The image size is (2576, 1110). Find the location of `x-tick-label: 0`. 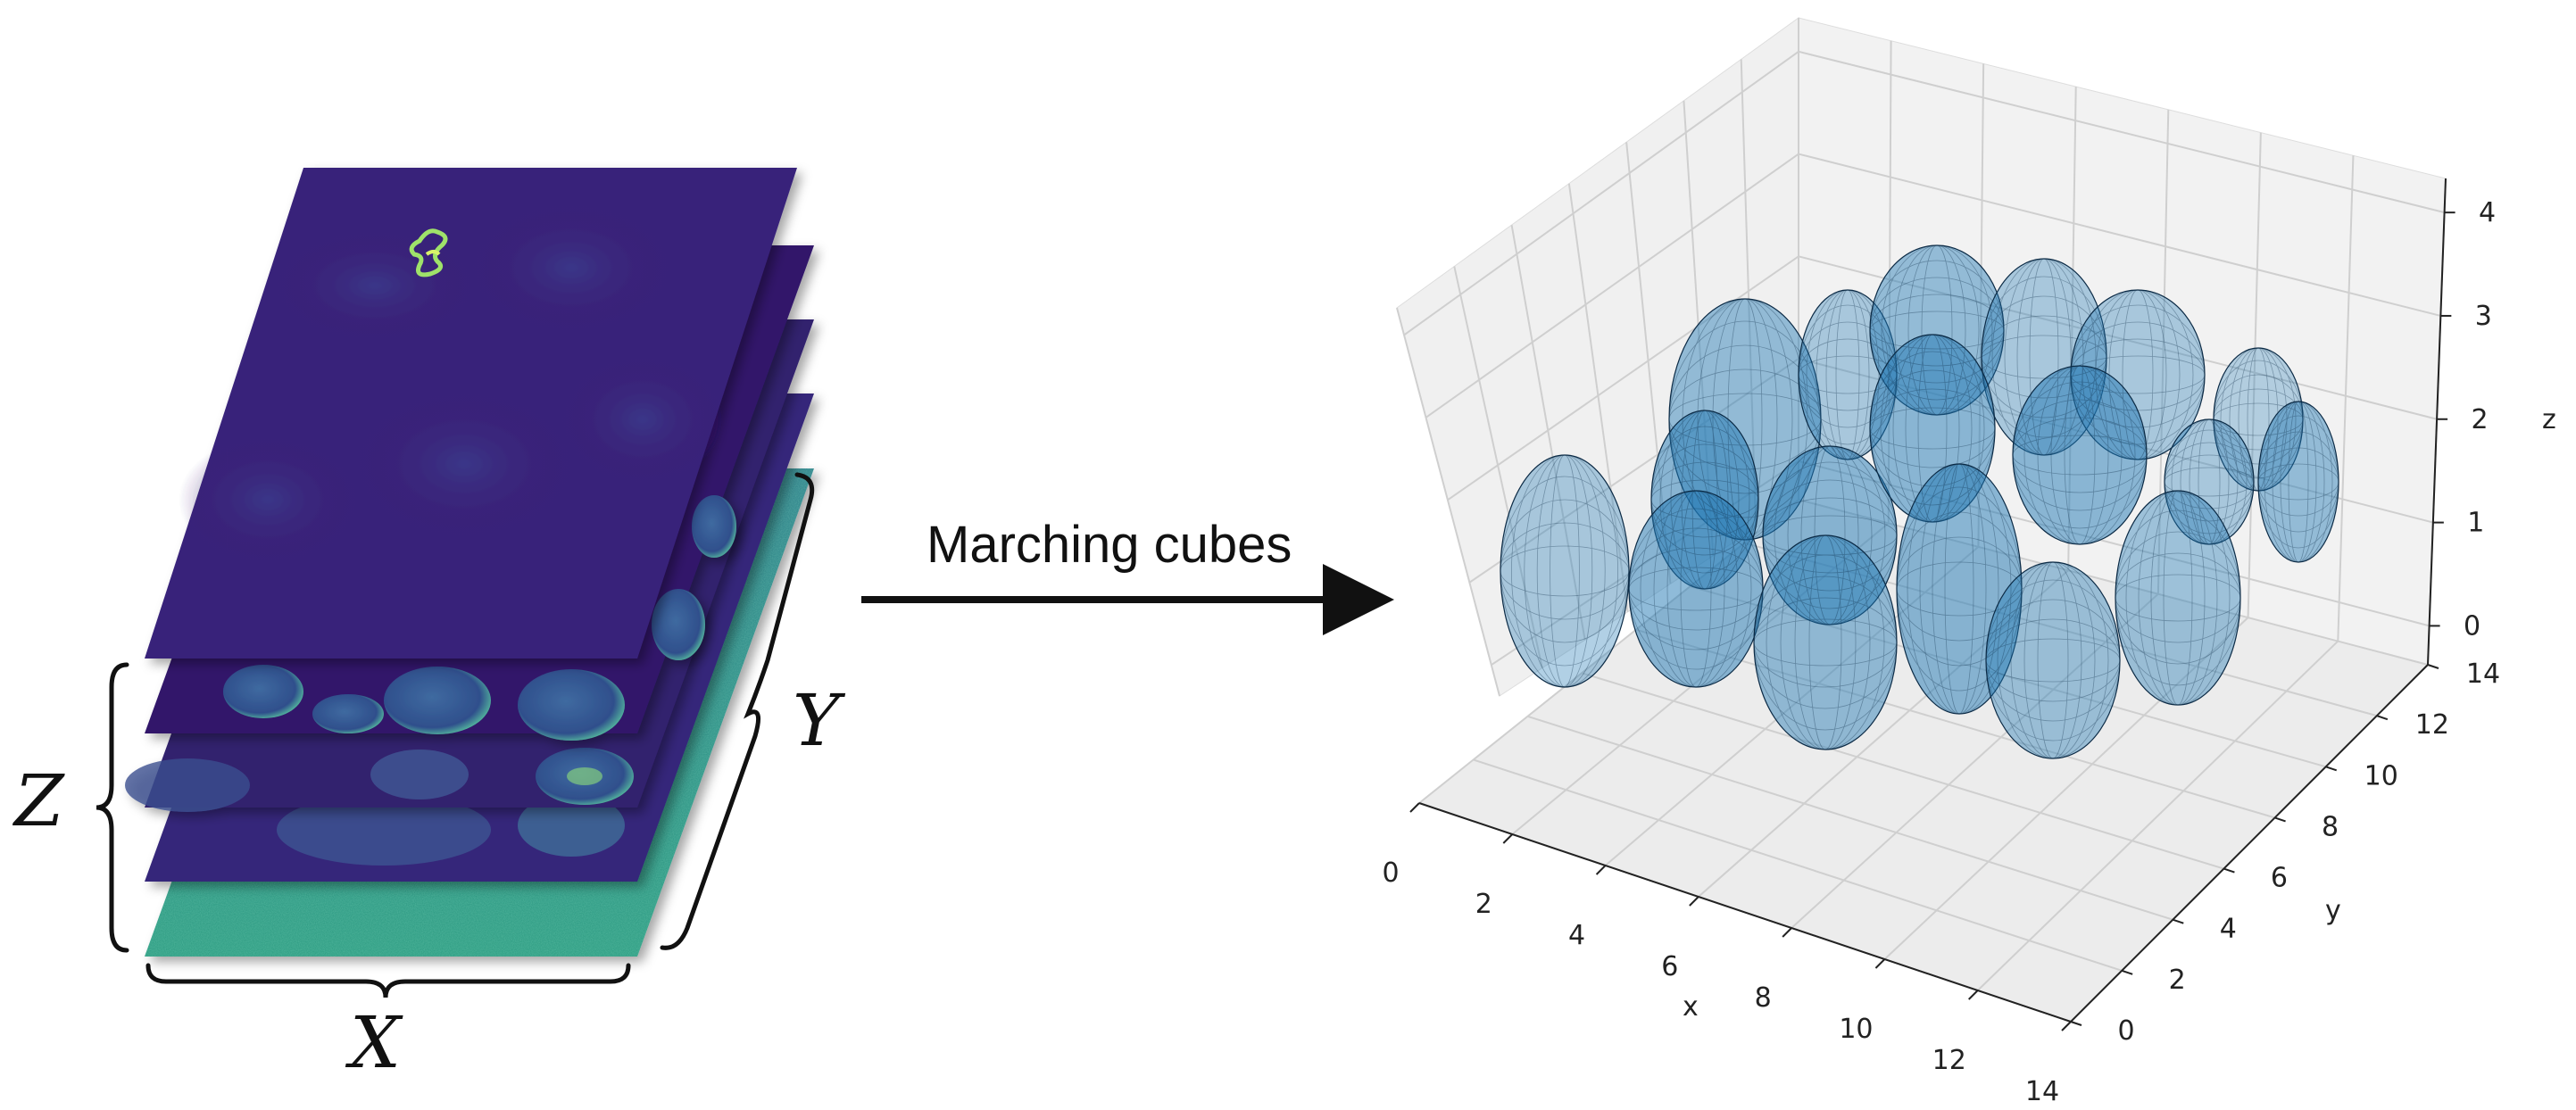

x-tick-label: 0 is located at coordinates (1391, 873).